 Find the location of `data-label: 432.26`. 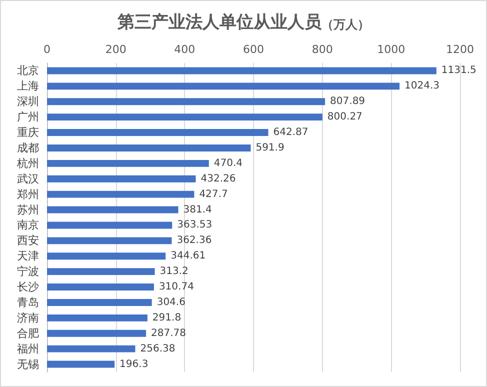

data-label: 432.26 is located at coordinates (218, 178).